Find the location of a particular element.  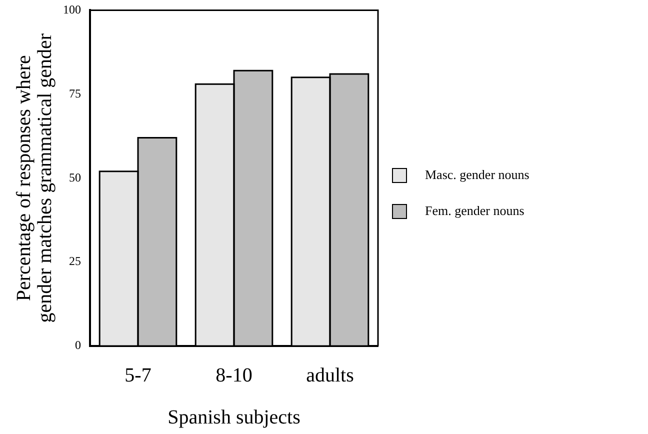

y-axis-title: Percentage of responses where gender matches grammatical gender is located at coordinates (34, 178).